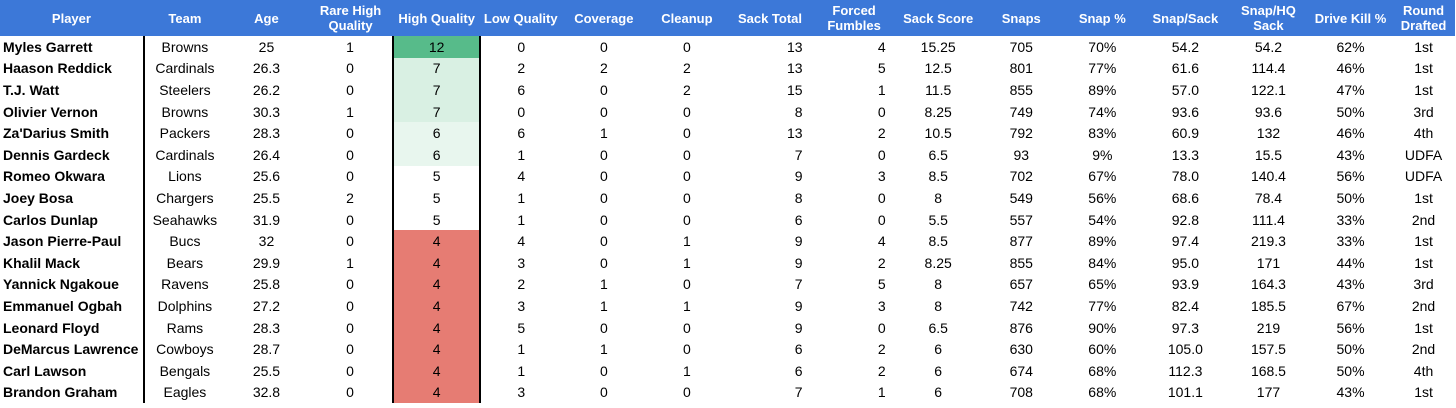 This screenshot has height=408, width=1456. Describe the element at coordinates (1102, 111) in the screenshot. I see `cell-snap-pct: 74%` at that location.